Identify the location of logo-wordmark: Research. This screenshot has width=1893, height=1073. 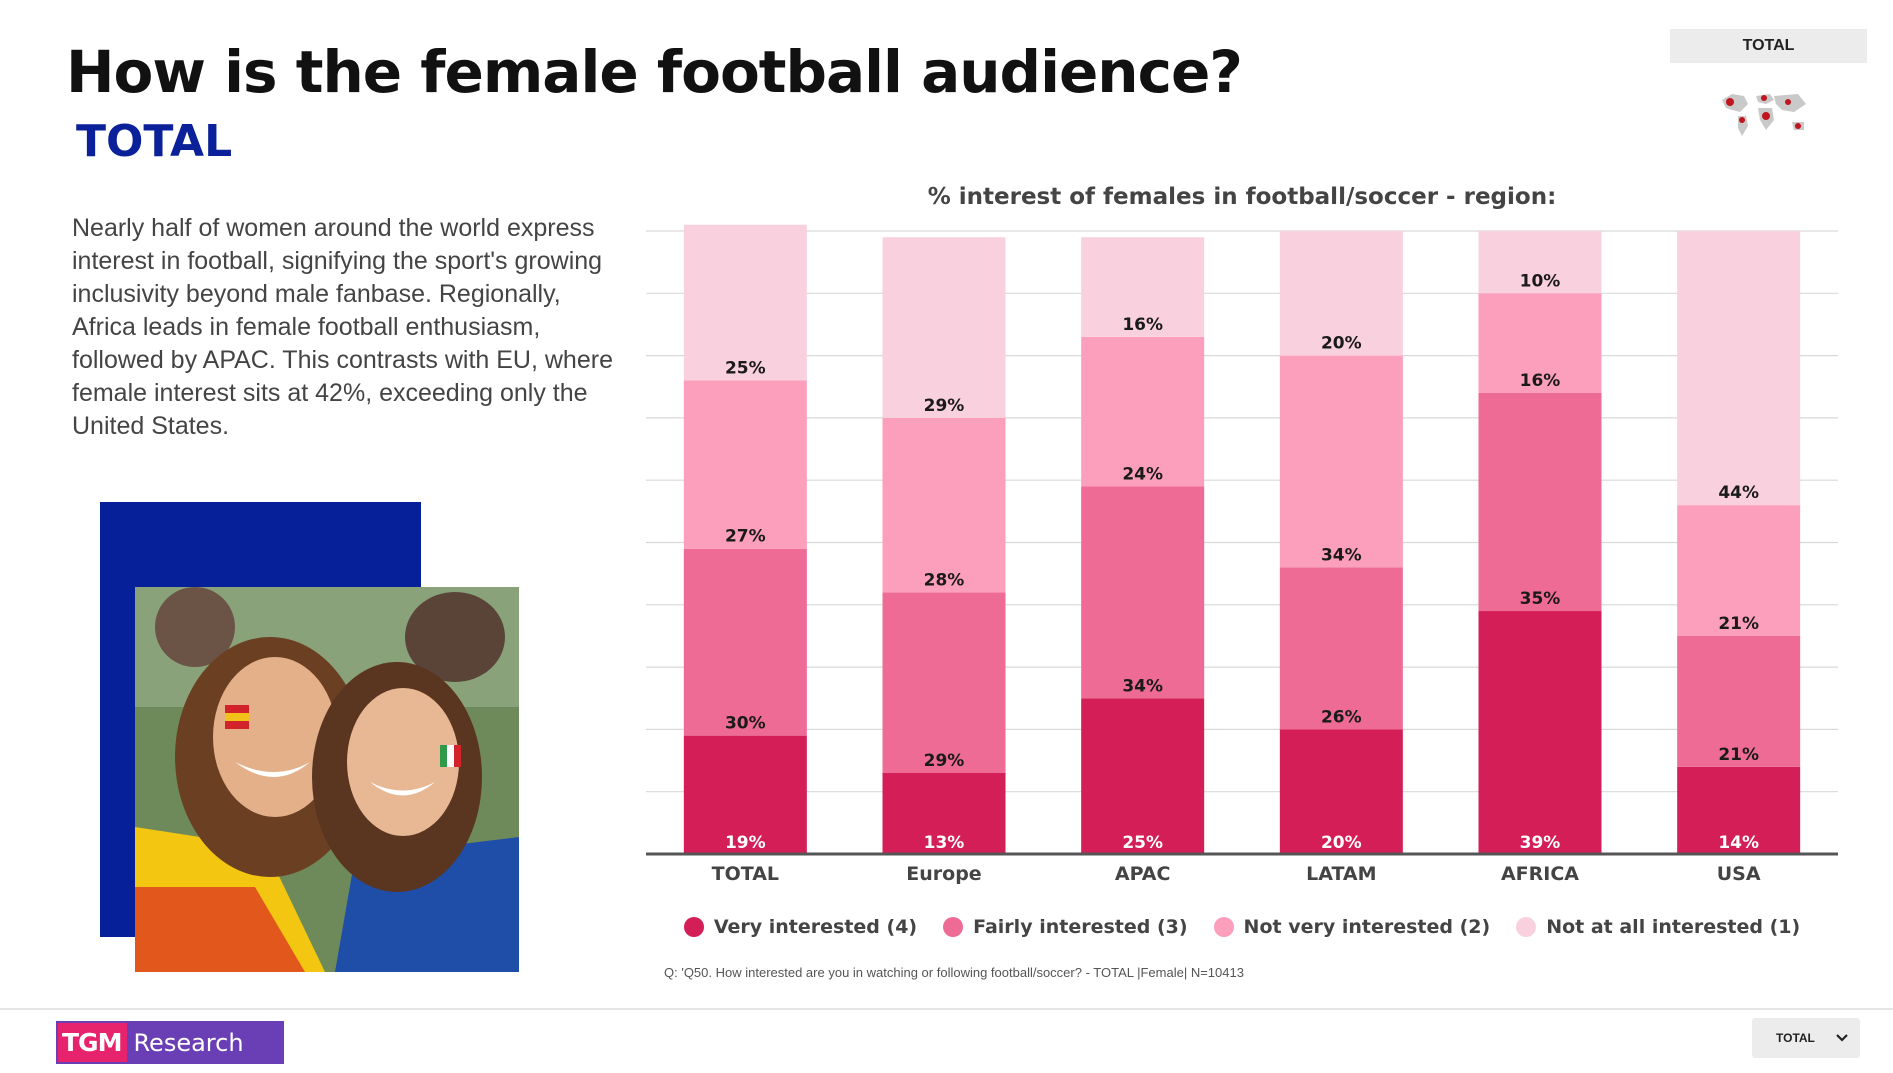
(204, 1042).